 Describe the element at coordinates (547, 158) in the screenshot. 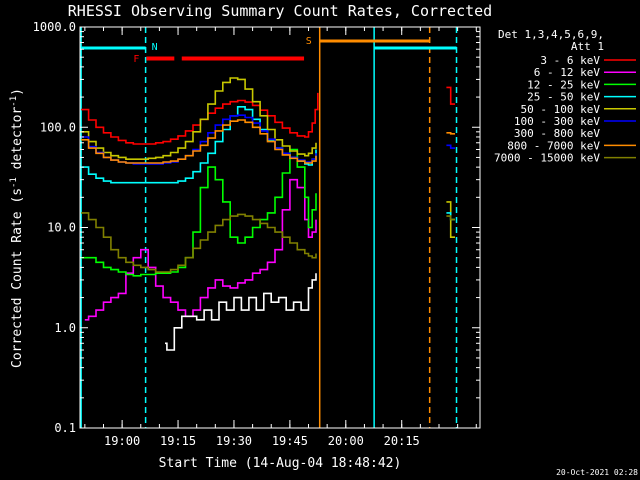

I see `legend-label-7000-15000-kev: 7000 - 15000 keV` at that location.